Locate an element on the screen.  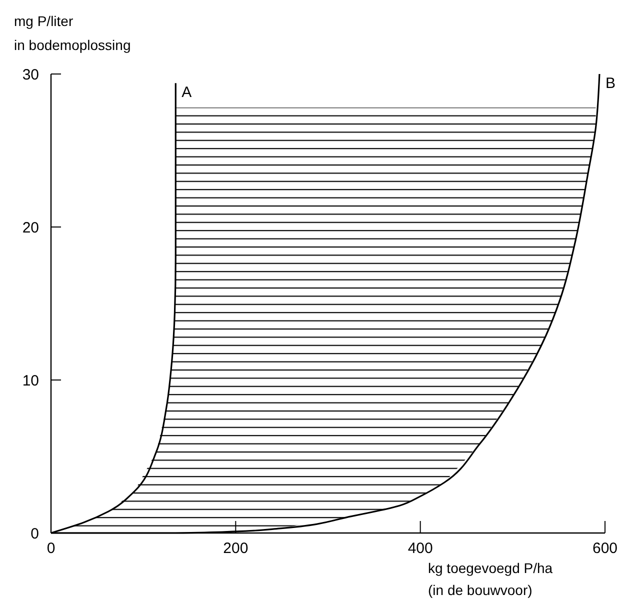
x-tick-label: 600 is located at coordinates (605, 548).